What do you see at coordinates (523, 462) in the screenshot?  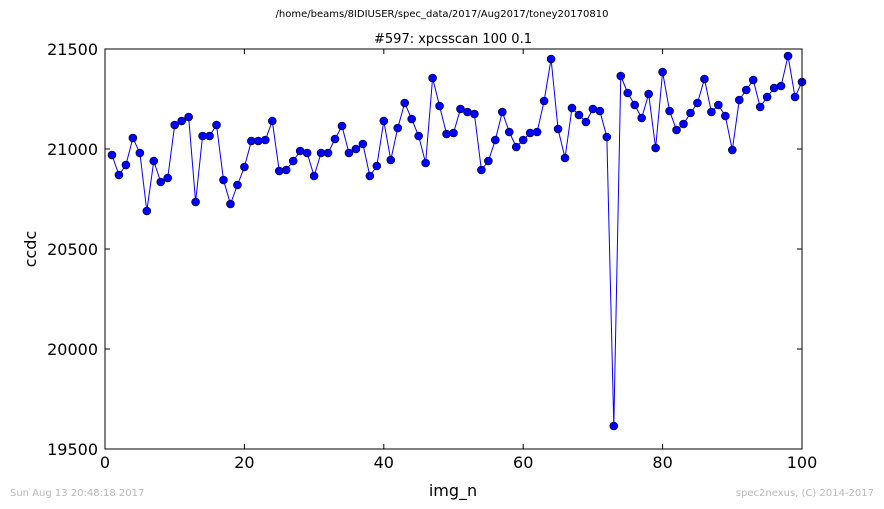 I see `x-tick-label: 60` at bounding box center [523, 462].